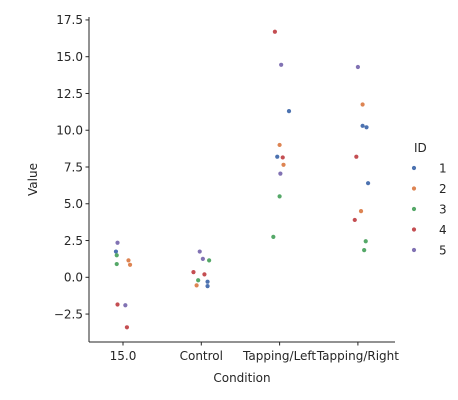 This screenshot has height=400, width=458. What do you see at coordinates (443, 209) in the screenshot?
I see `legend-label: 3` at bounding box center [443, 209].